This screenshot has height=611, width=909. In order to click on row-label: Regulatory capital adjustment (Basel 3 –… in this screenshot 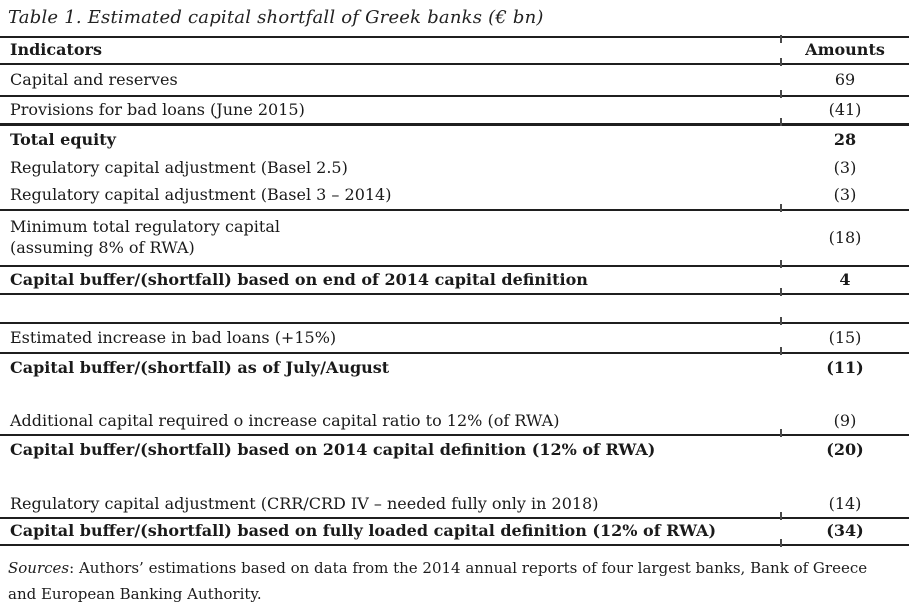, I will do `click(201, 195)`.